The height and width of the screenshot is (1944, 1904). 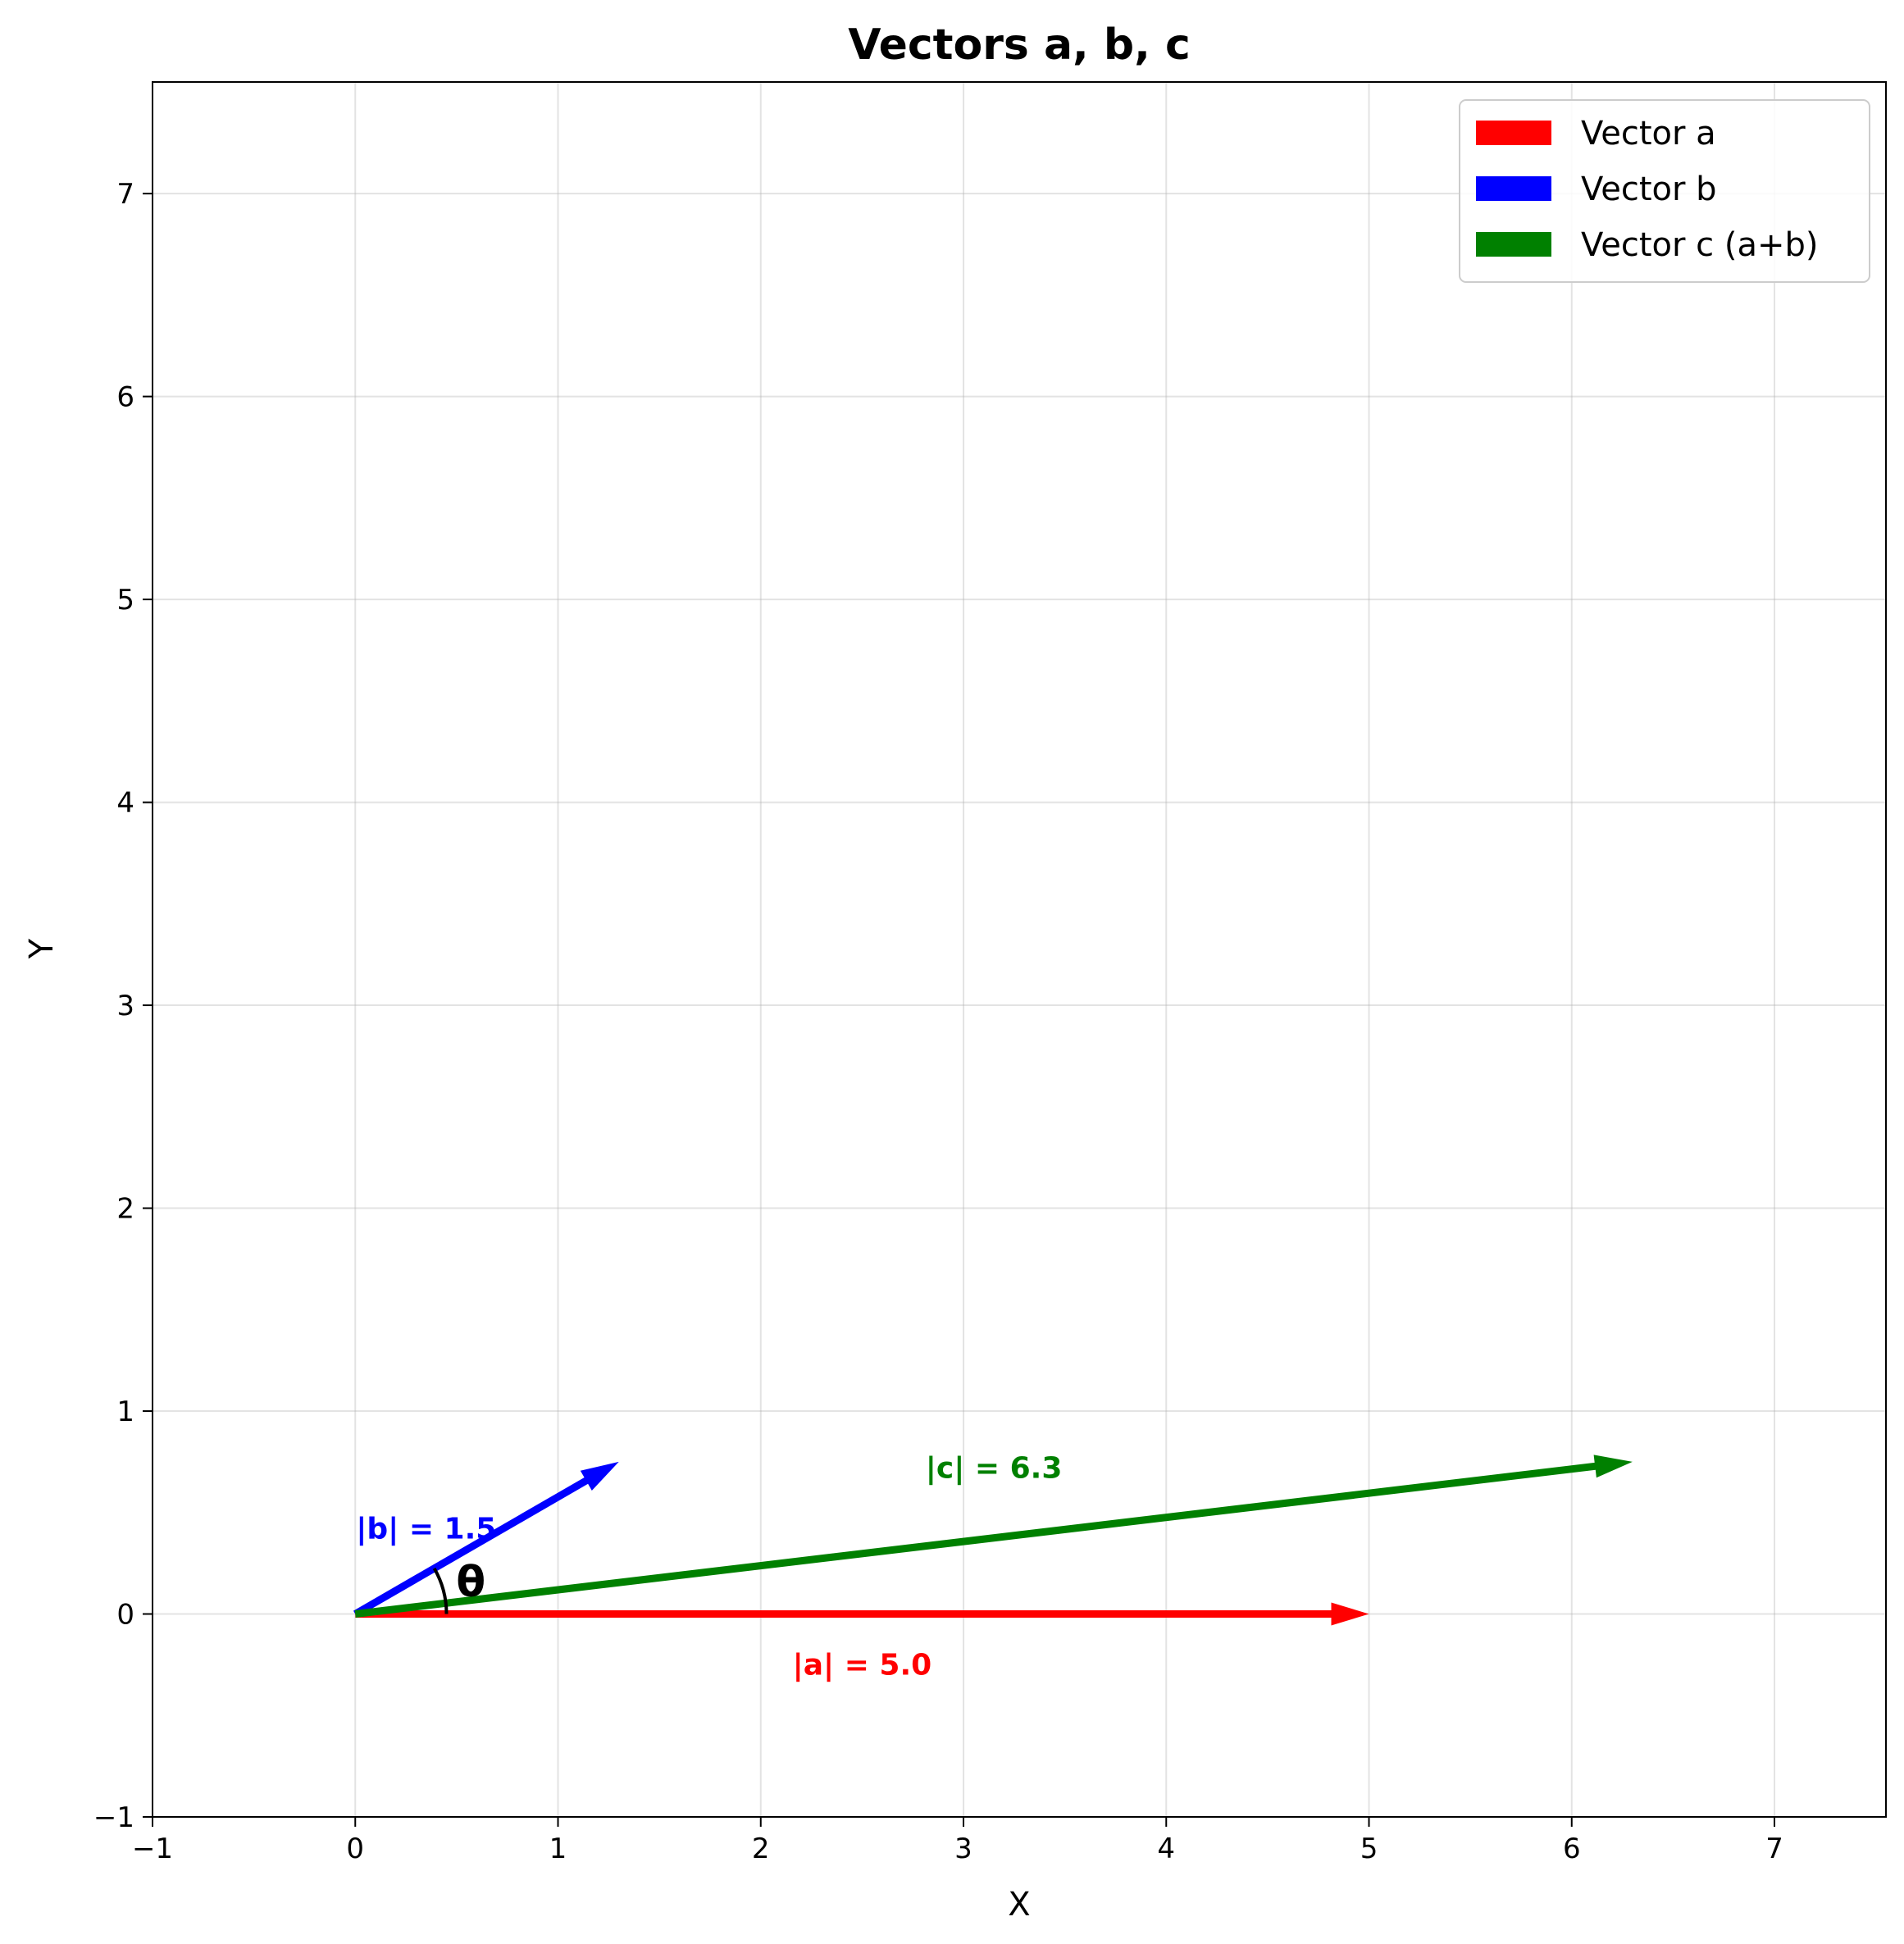 What do you see at coordinates (994, 1536) in the screenshot?
I see `vector-c-arrow` at bounding box center [994, 1536].